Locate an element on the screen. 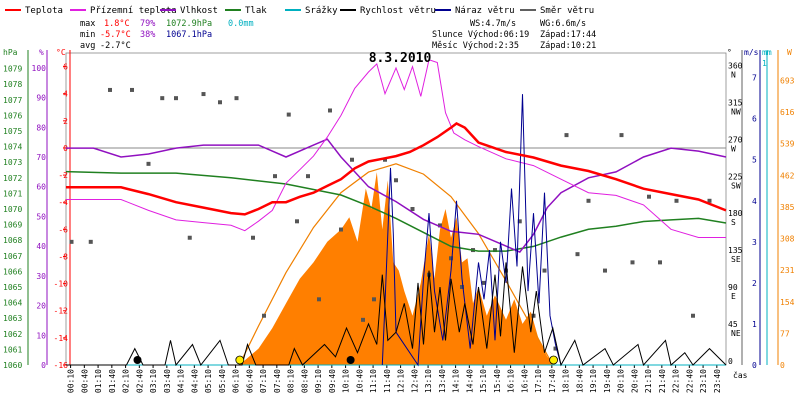  hpa-unit-label: hPa is located at coordinates (10, 52).